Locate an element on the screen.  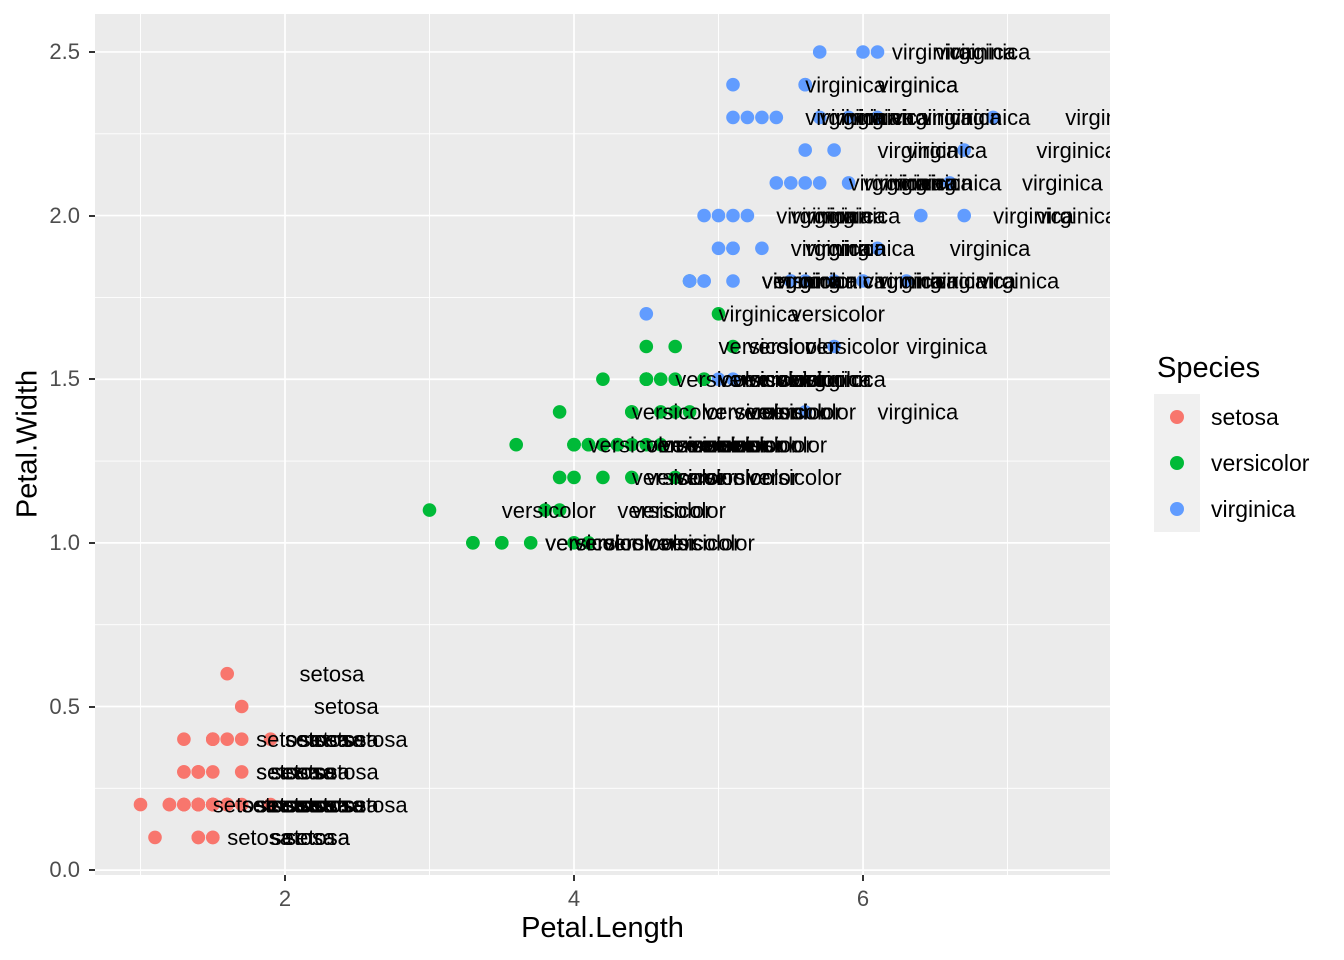
legend-keys: setosa versicolor virginica is located at coordinates (1231, 463).